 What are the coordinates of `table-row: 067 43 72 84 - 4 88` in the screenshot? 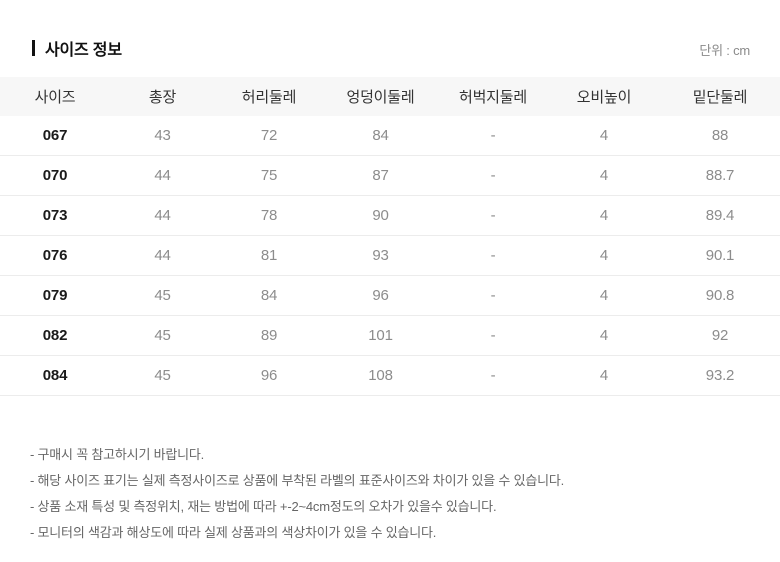 It's located at (390, 136).